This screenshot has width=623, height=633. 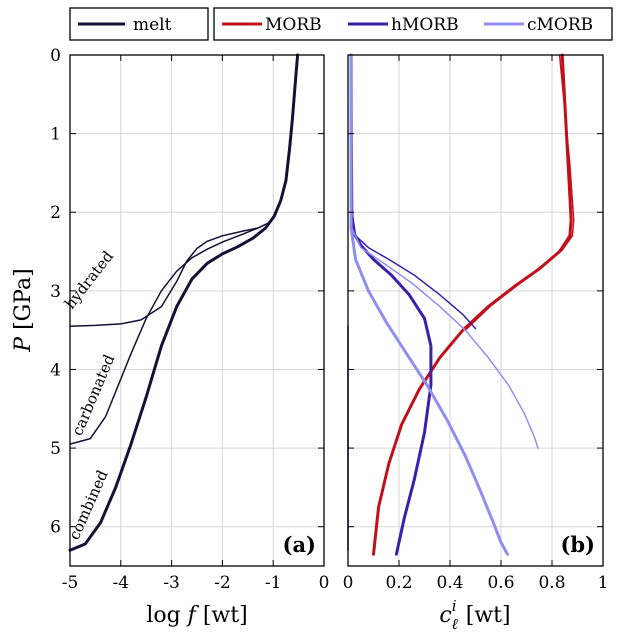 I want to click on legend-a: melt, so click(x=139, y=24).